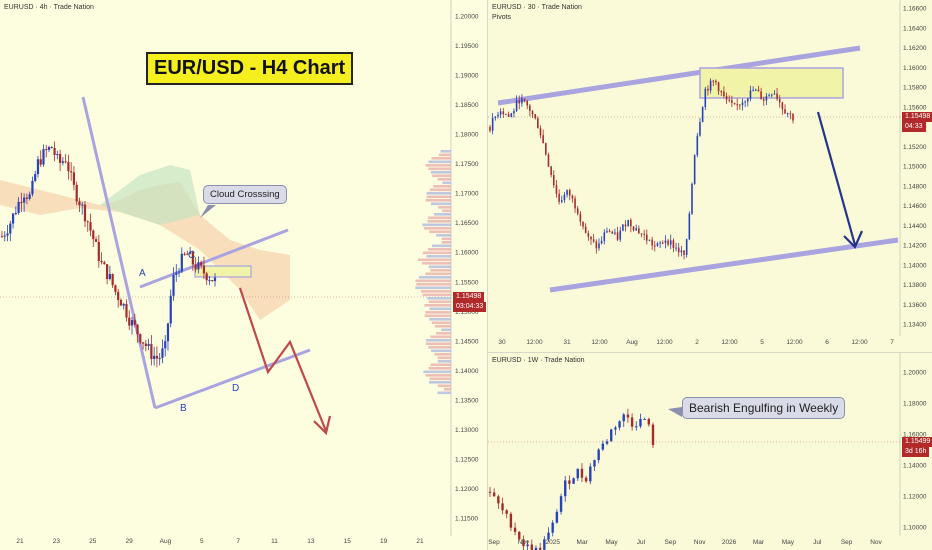  I want to click on y-tick-label: 1.18500, so click(467, 105).